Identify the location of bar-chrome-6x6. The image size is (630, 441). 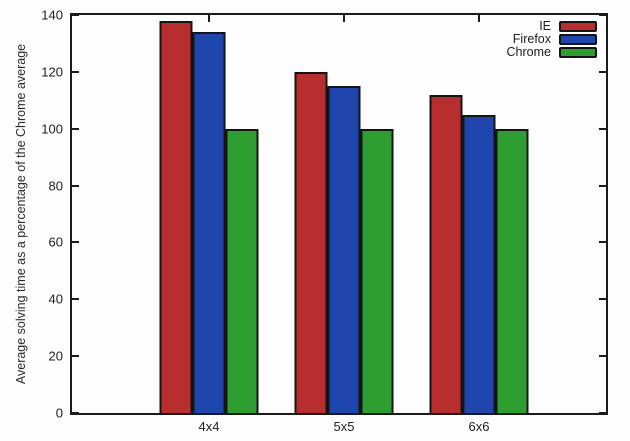
(512, 270).